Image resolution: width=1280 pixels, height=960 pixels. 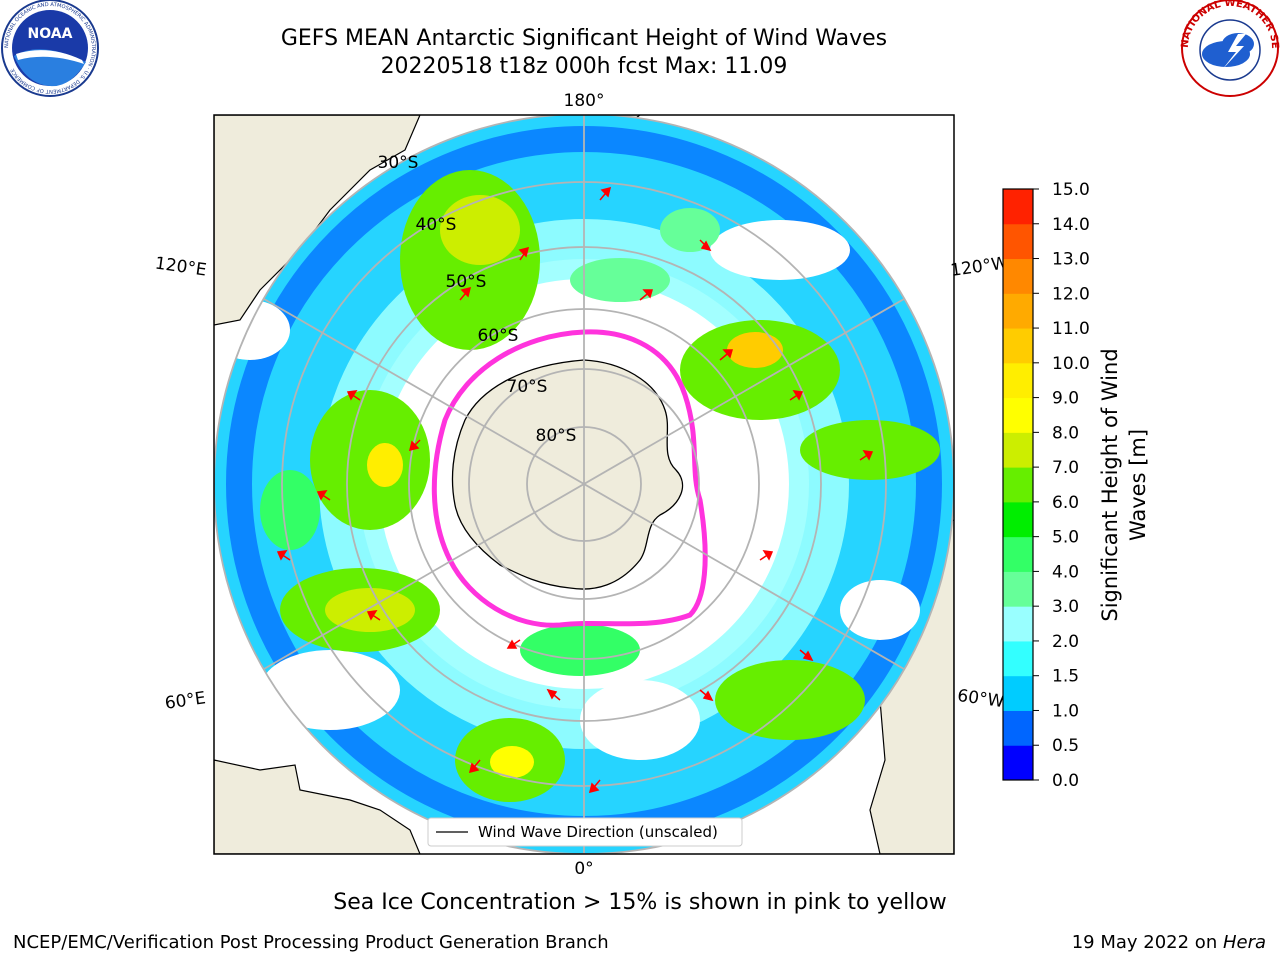 I want to click on colorbar-tick-label: 5.0, so click(x=1065, y=538).